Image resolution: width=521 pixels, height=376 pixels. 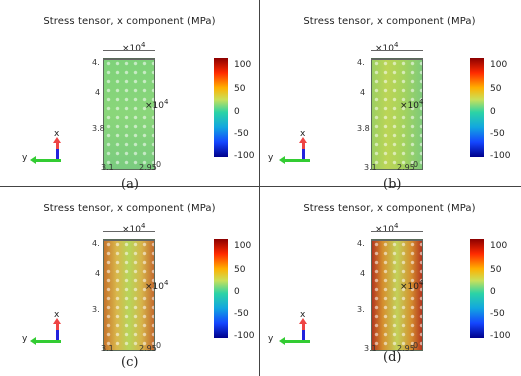 I want to click on panel-caption: (a), so click(x=130, y=184).